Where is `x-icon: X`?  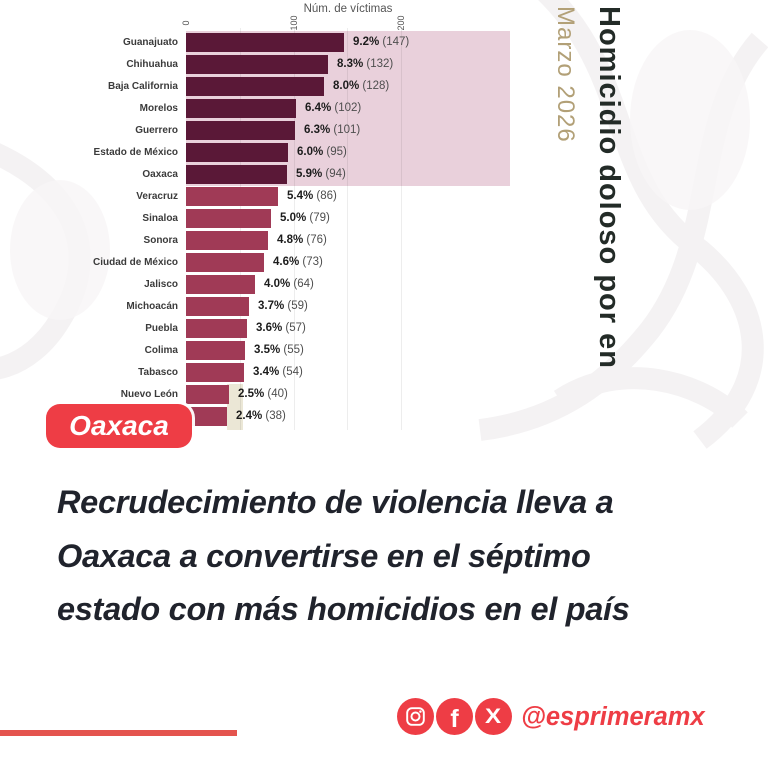 x-icon: X is located at coordinates (493, 716).